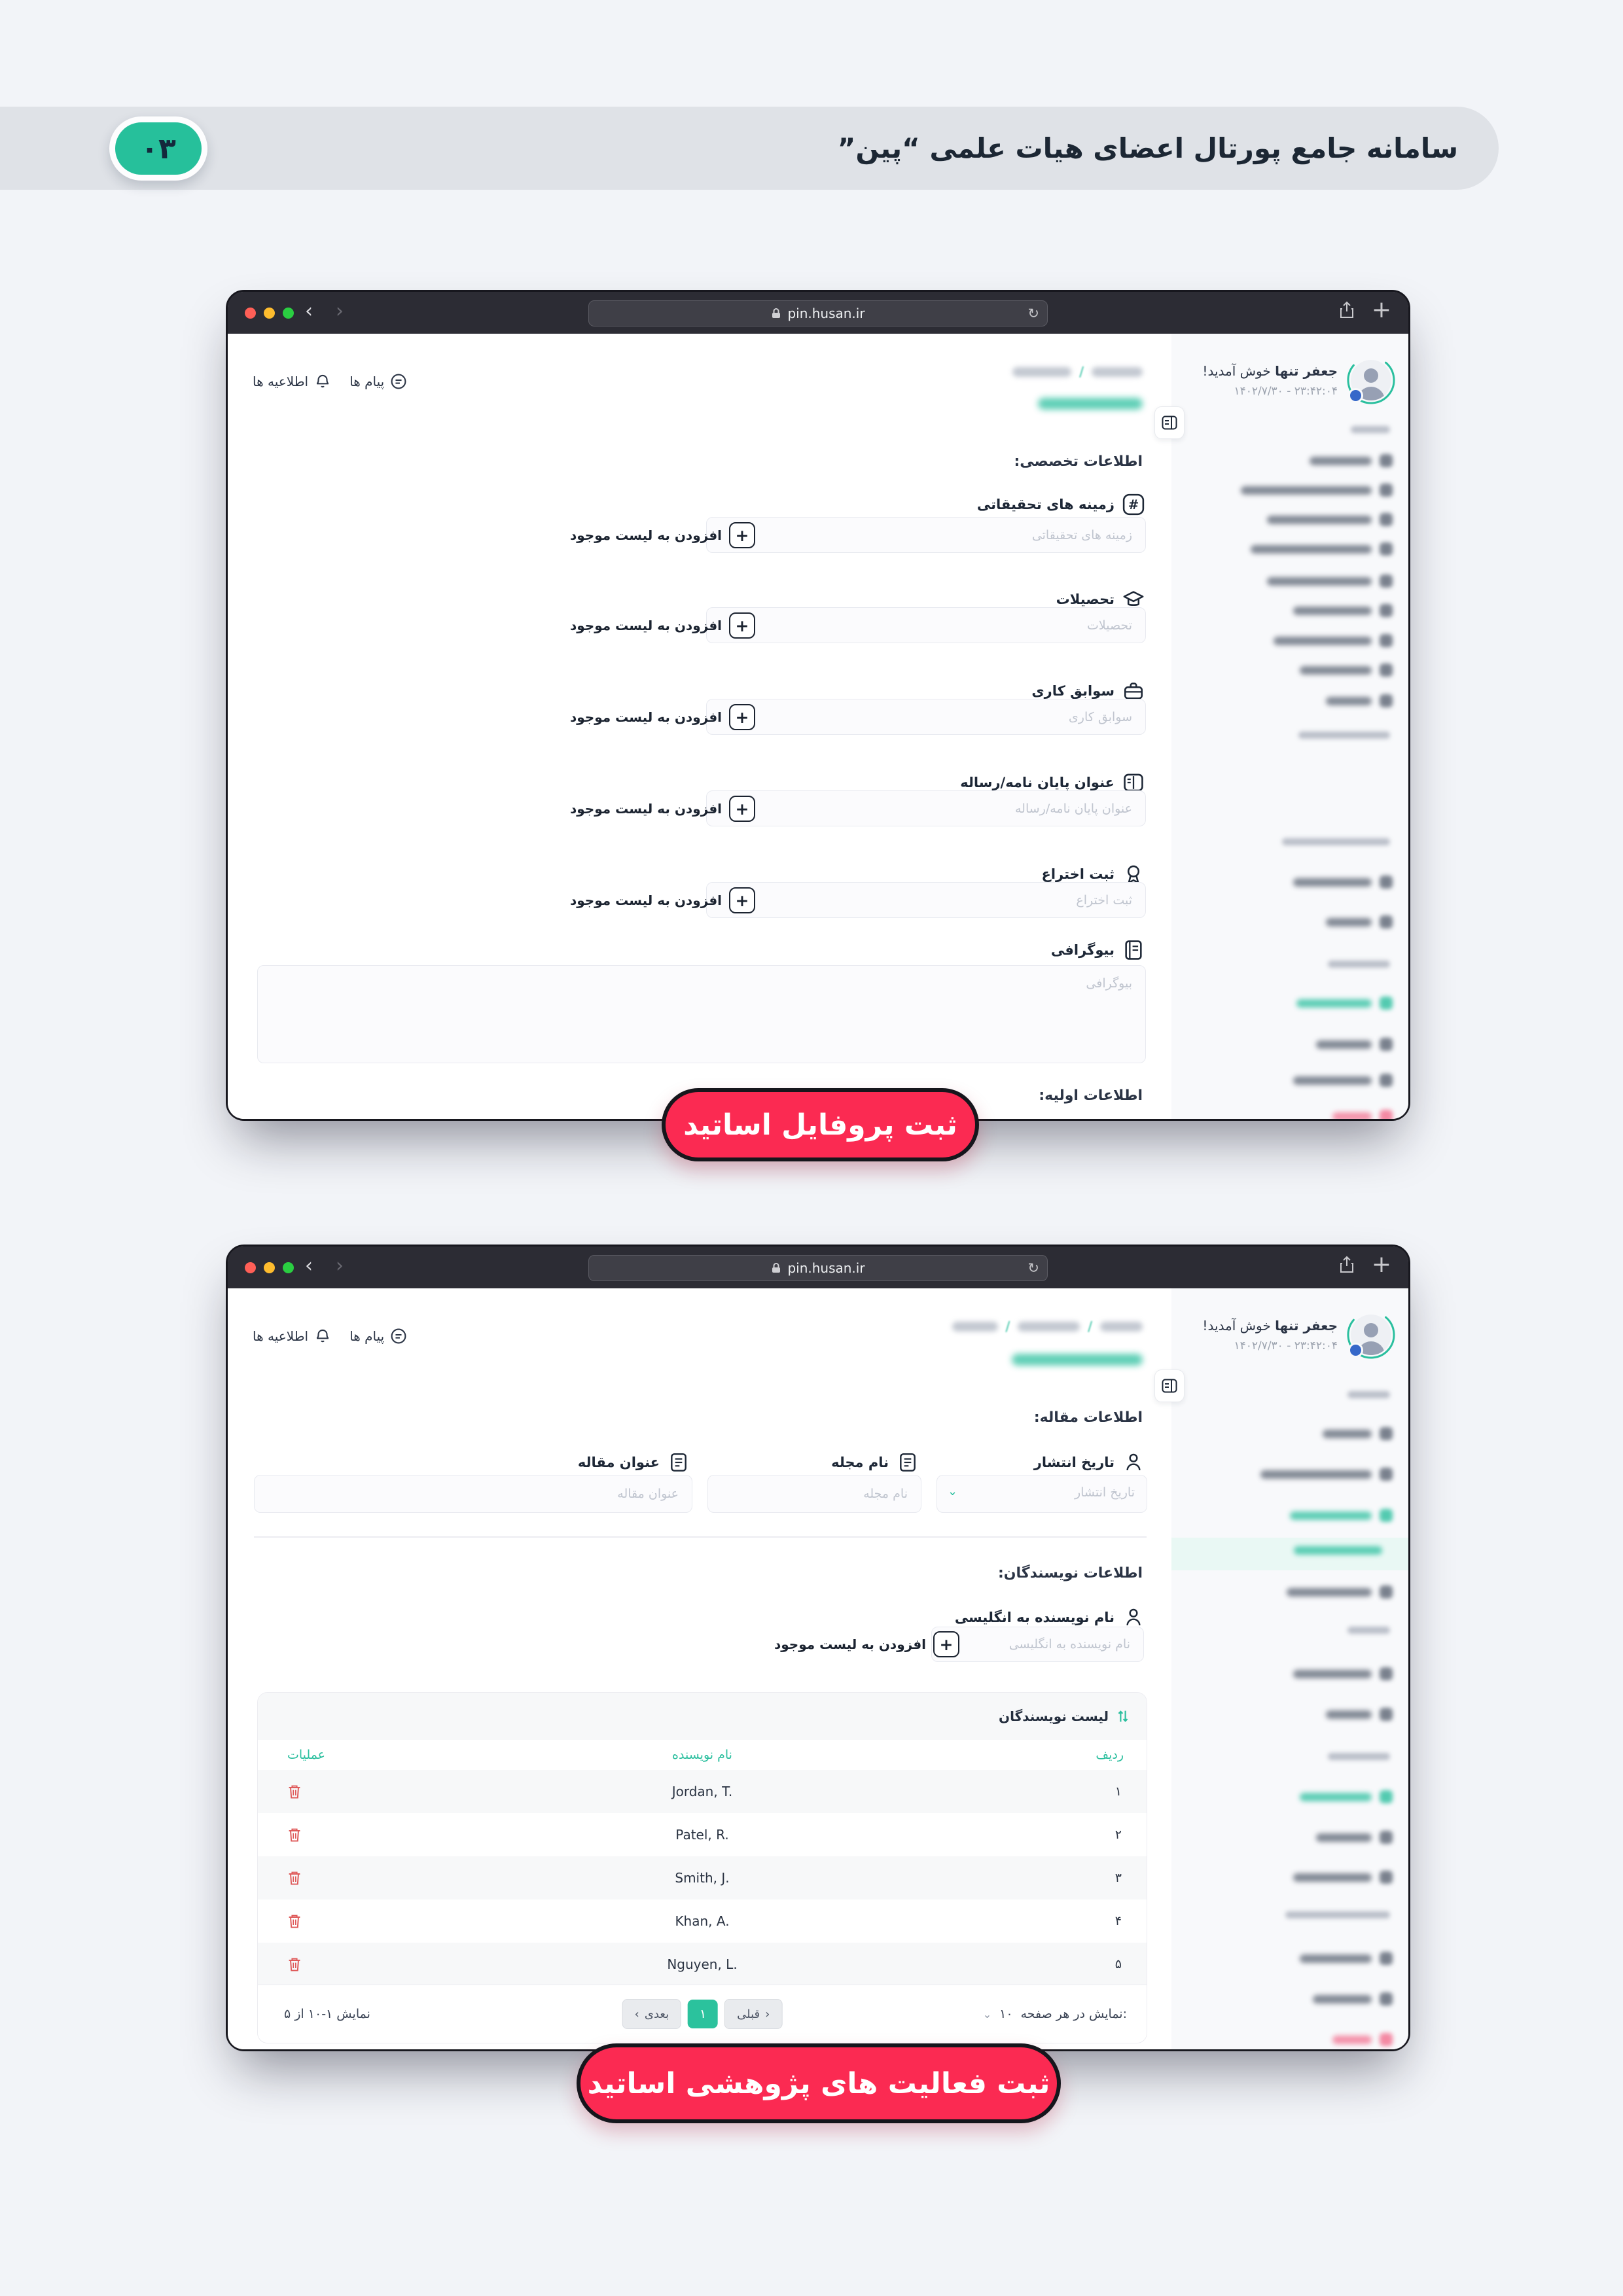 The width and height of the screenshot is (1623, 2296). Describe the element at coordinates (819, 2083) in the screenshot. I see `caption-pill-research: ثبت فعالیت های پژوهشی اساتید` at that location.